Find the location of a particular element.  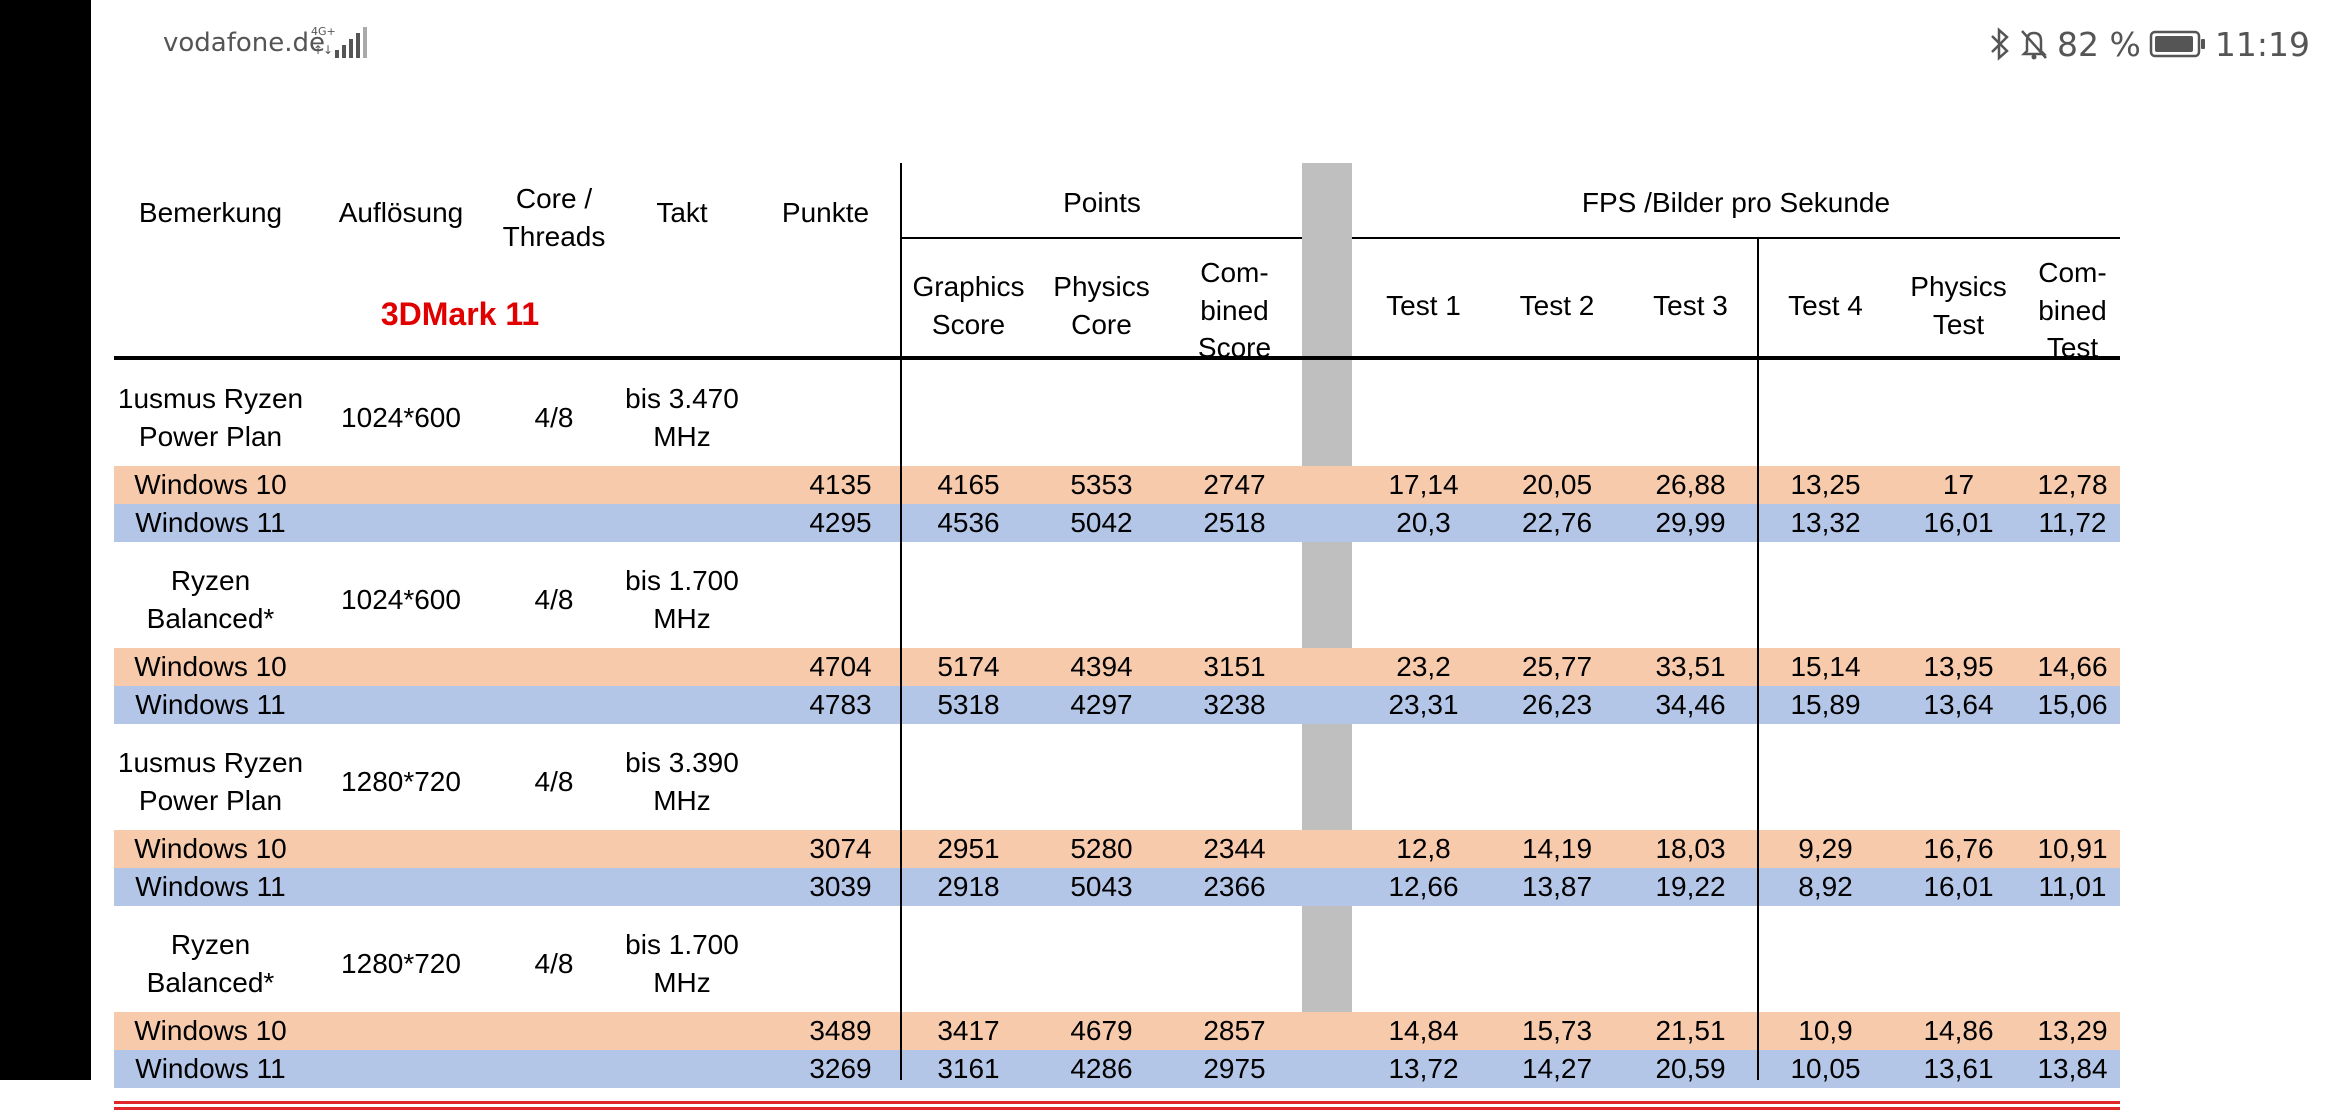

group2-row0-punkte: 3074 is located at coordinates (840, 849).